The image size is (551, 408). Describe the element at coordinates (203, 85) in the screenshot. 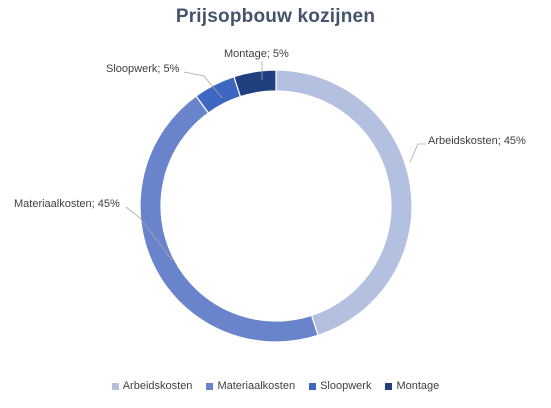

I see `leader-line-sloopwerk` at that location.